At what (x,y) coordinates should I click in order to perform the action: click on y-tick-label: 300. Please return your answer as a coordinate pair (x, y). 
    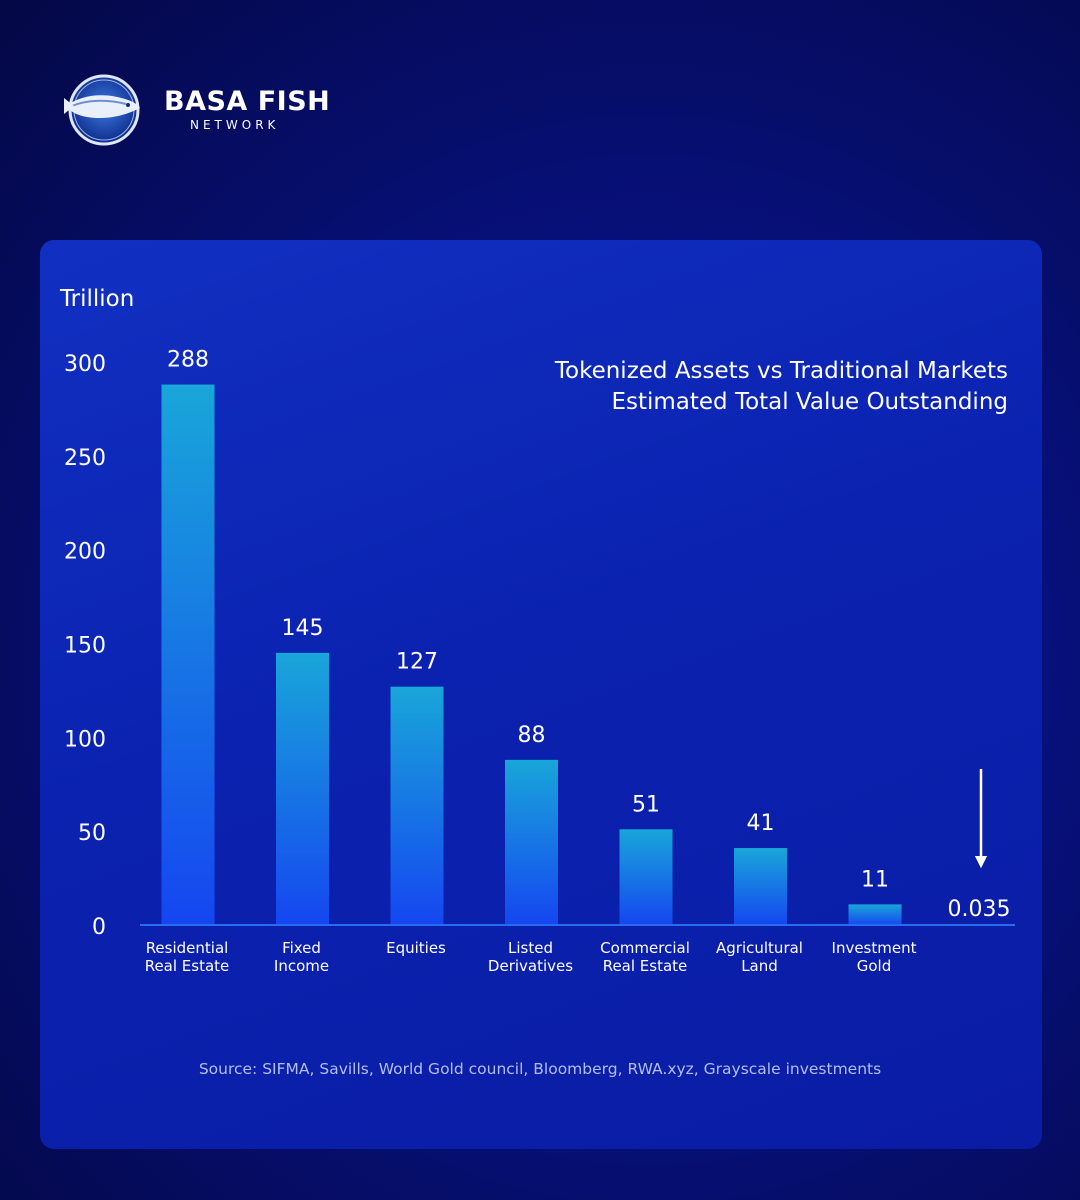
    Looking at the image, I should click on (85, 364).